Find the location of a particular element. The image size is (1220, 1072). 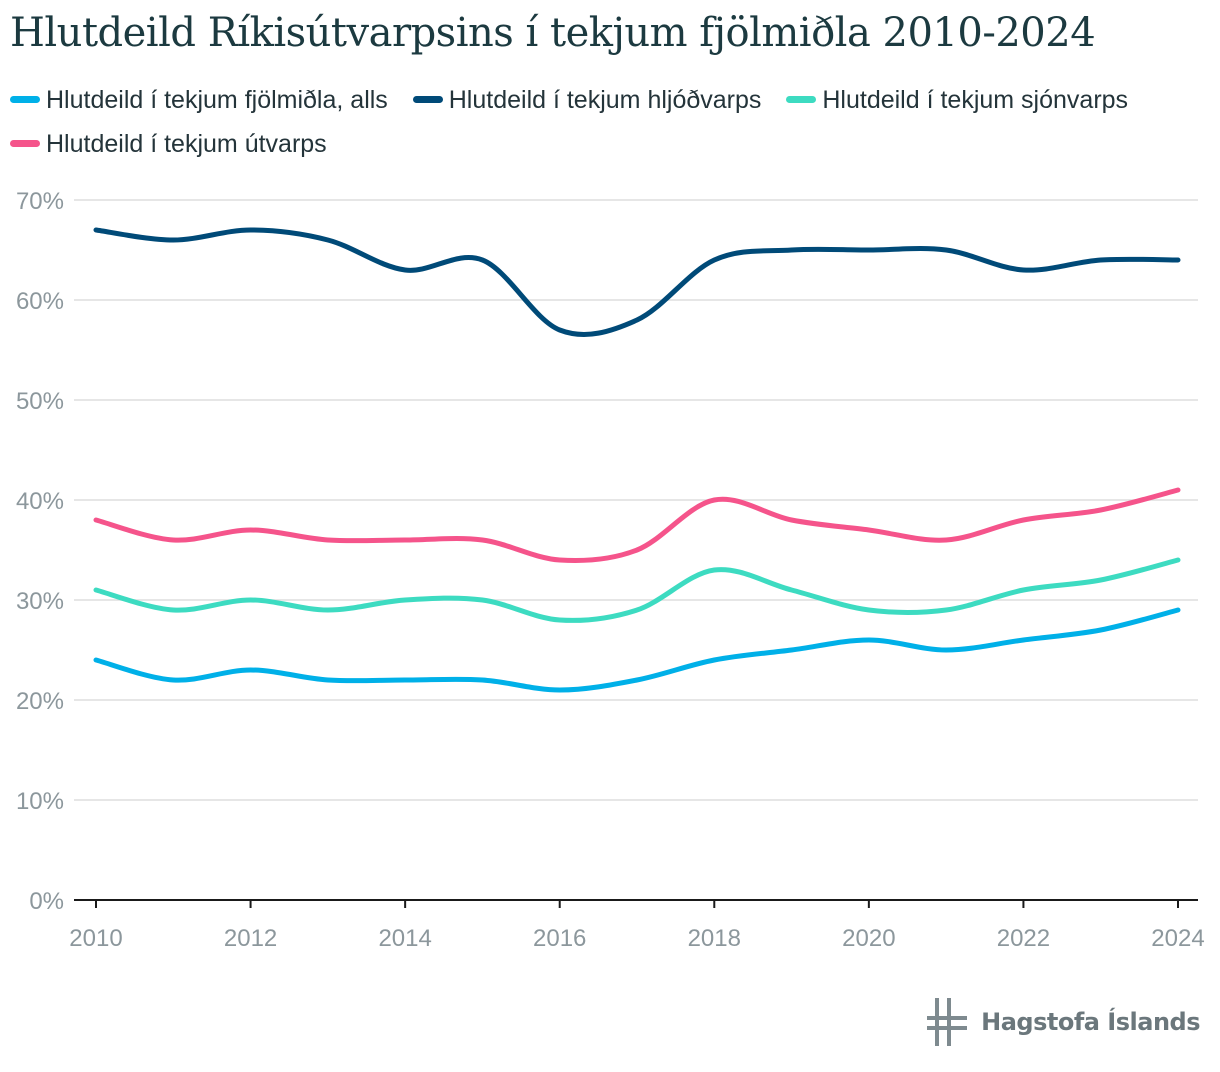

hagstofa-logo: Hagstofa Íslands is located at coordinates (1063, 1022).